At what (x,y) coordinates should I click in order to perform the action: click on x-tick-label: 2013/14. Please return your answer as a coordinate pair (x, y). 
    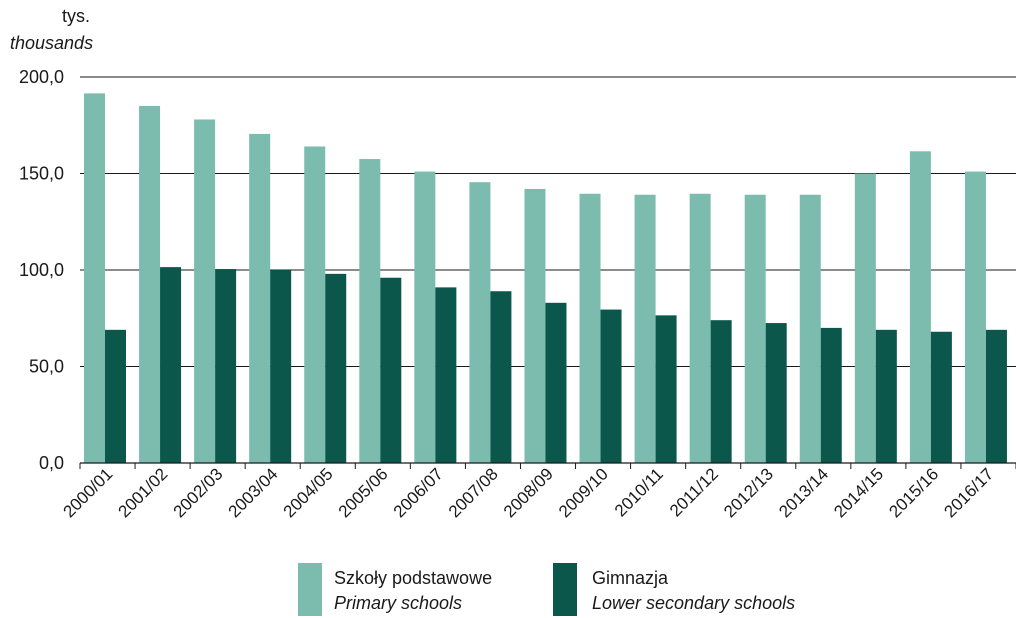
    Looking at the image, I should click on (803, 492).